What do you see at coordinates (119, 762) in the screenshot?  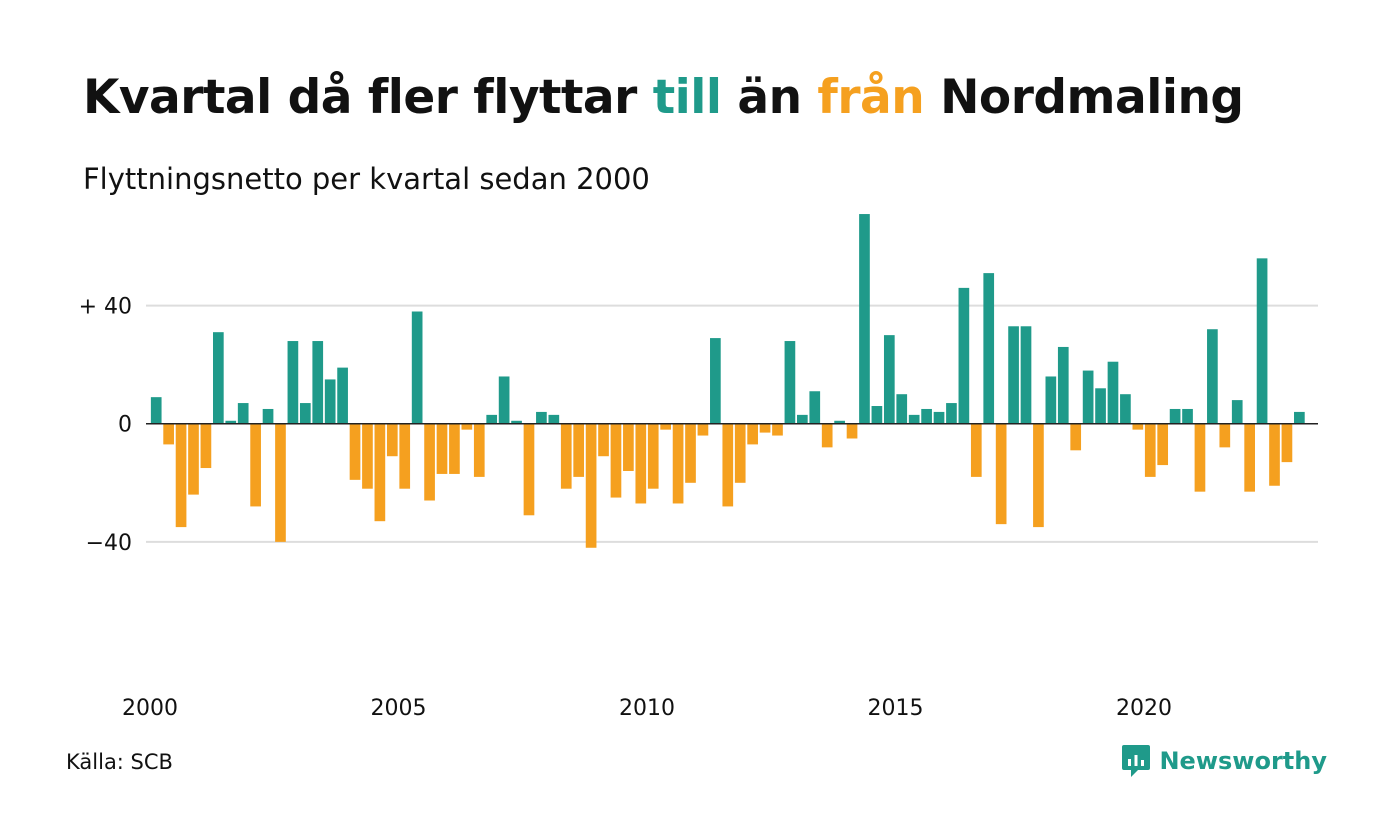 I see `source-note: Källa: SCB` at bounding box center [119, 762].